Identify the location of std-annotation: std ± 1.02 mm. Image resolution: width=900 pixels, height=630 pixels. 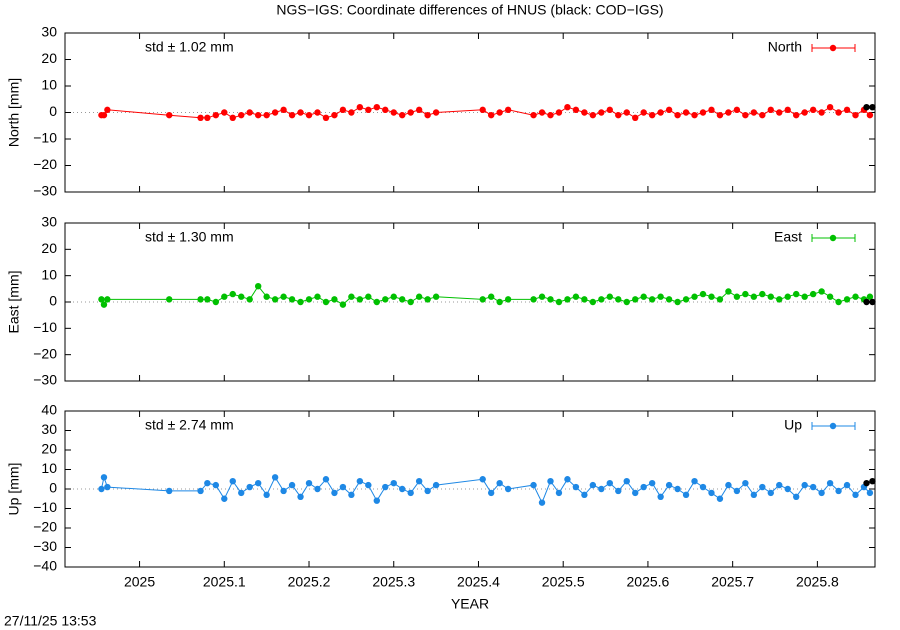
(189, 47).